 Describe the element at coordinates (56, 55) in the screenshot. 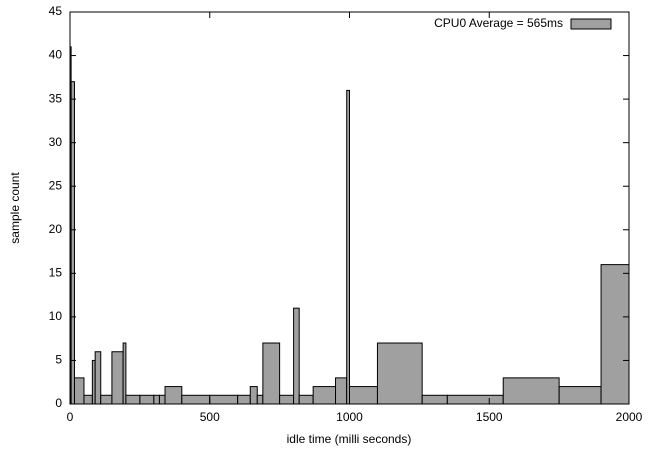

I see `y-tick-label: 40` at that location.